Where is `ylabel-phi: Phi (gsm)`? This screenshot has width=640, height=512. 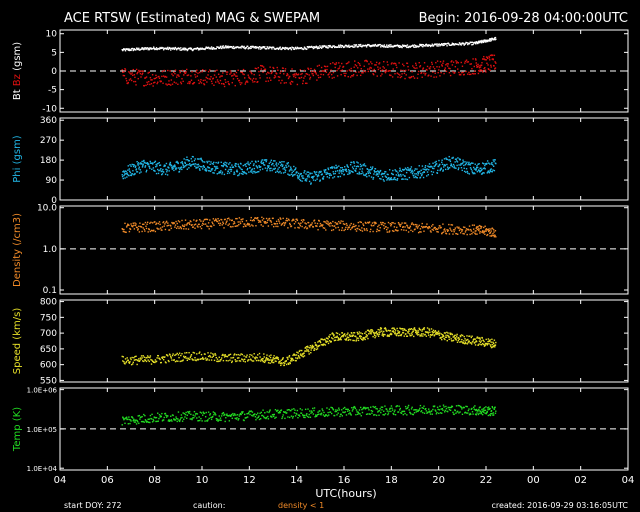
ylabel-phi: Phi (gsm) is located at coordinates (17, 159).